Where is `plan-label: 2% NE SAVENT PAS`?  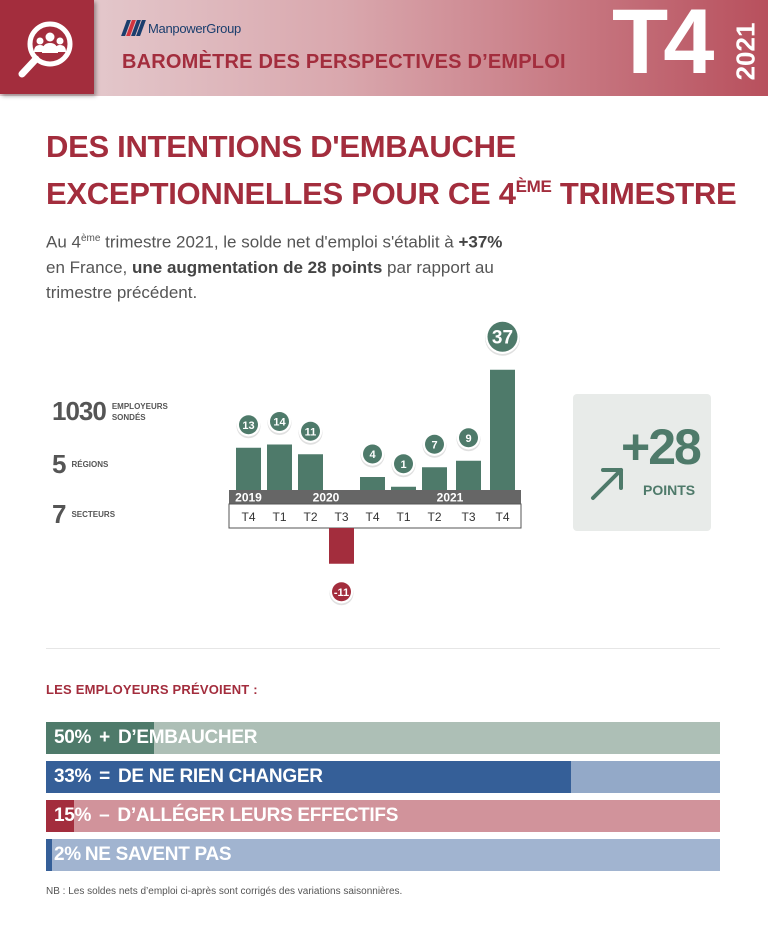 plan-label: 2% NE SAVENT PAS is located at coordinates (143, 854).